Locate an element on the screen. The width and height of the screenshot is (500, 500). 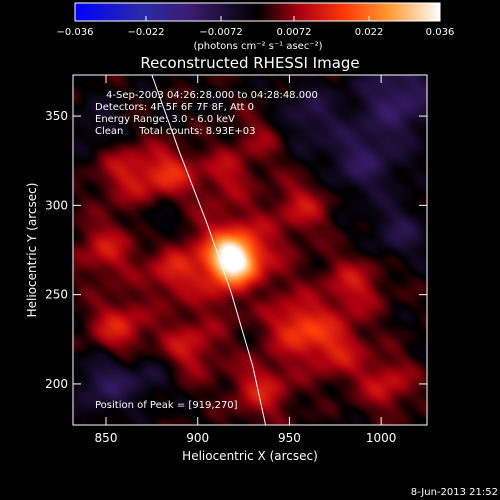
y-tick-label: 200 is located at coordinates (56, 384).